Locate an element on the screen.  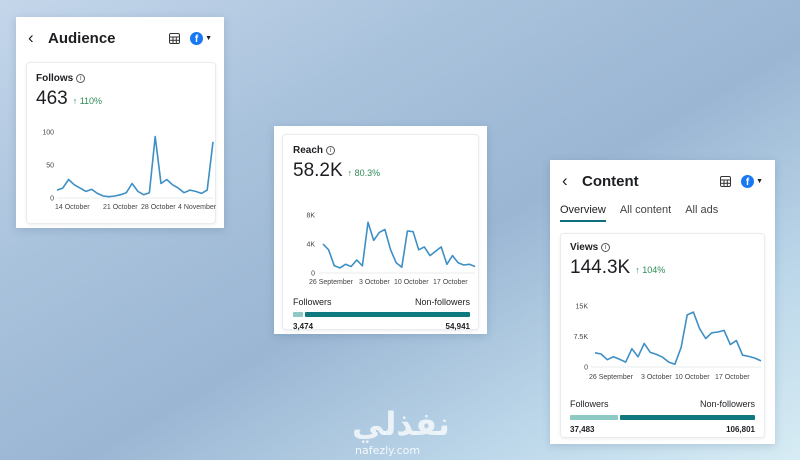
split-values: 37,483 106,801 is located at coordinates (662, 429).